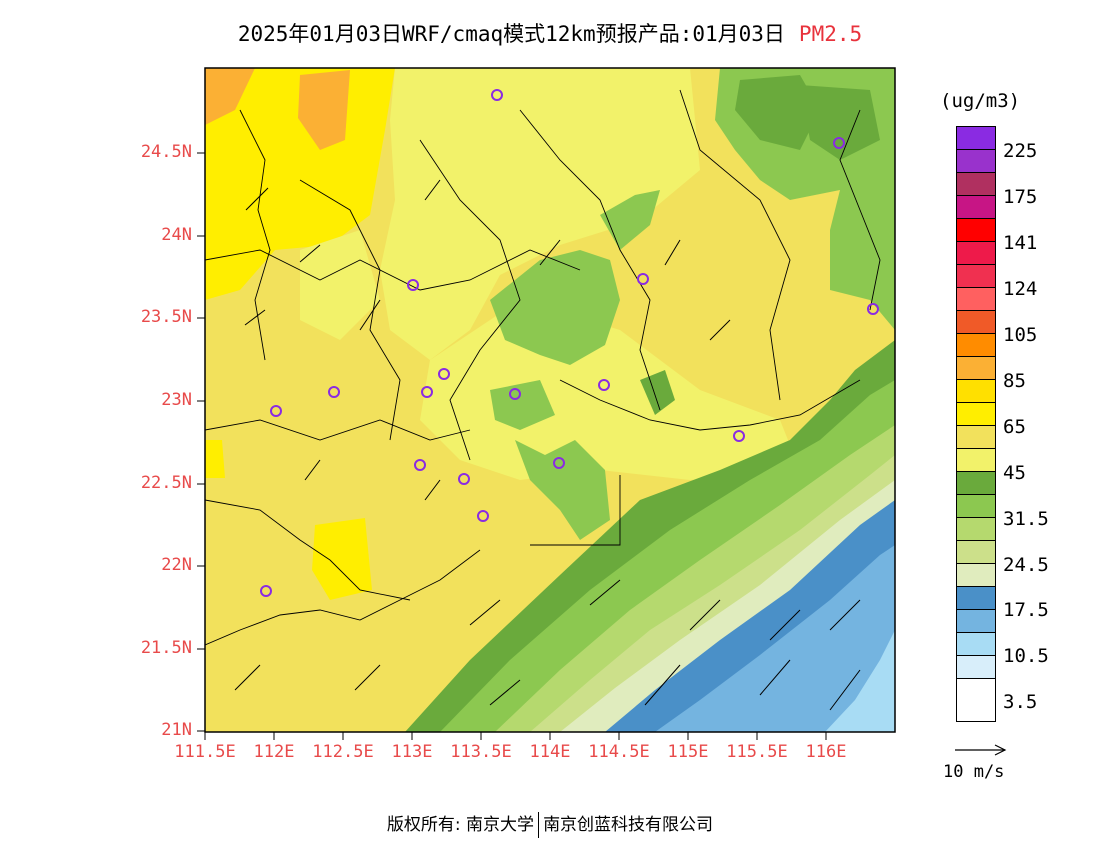  Describe the element at coordinates (324, 110) in the screenshot. I see `zone-85-plus-north` at that location.